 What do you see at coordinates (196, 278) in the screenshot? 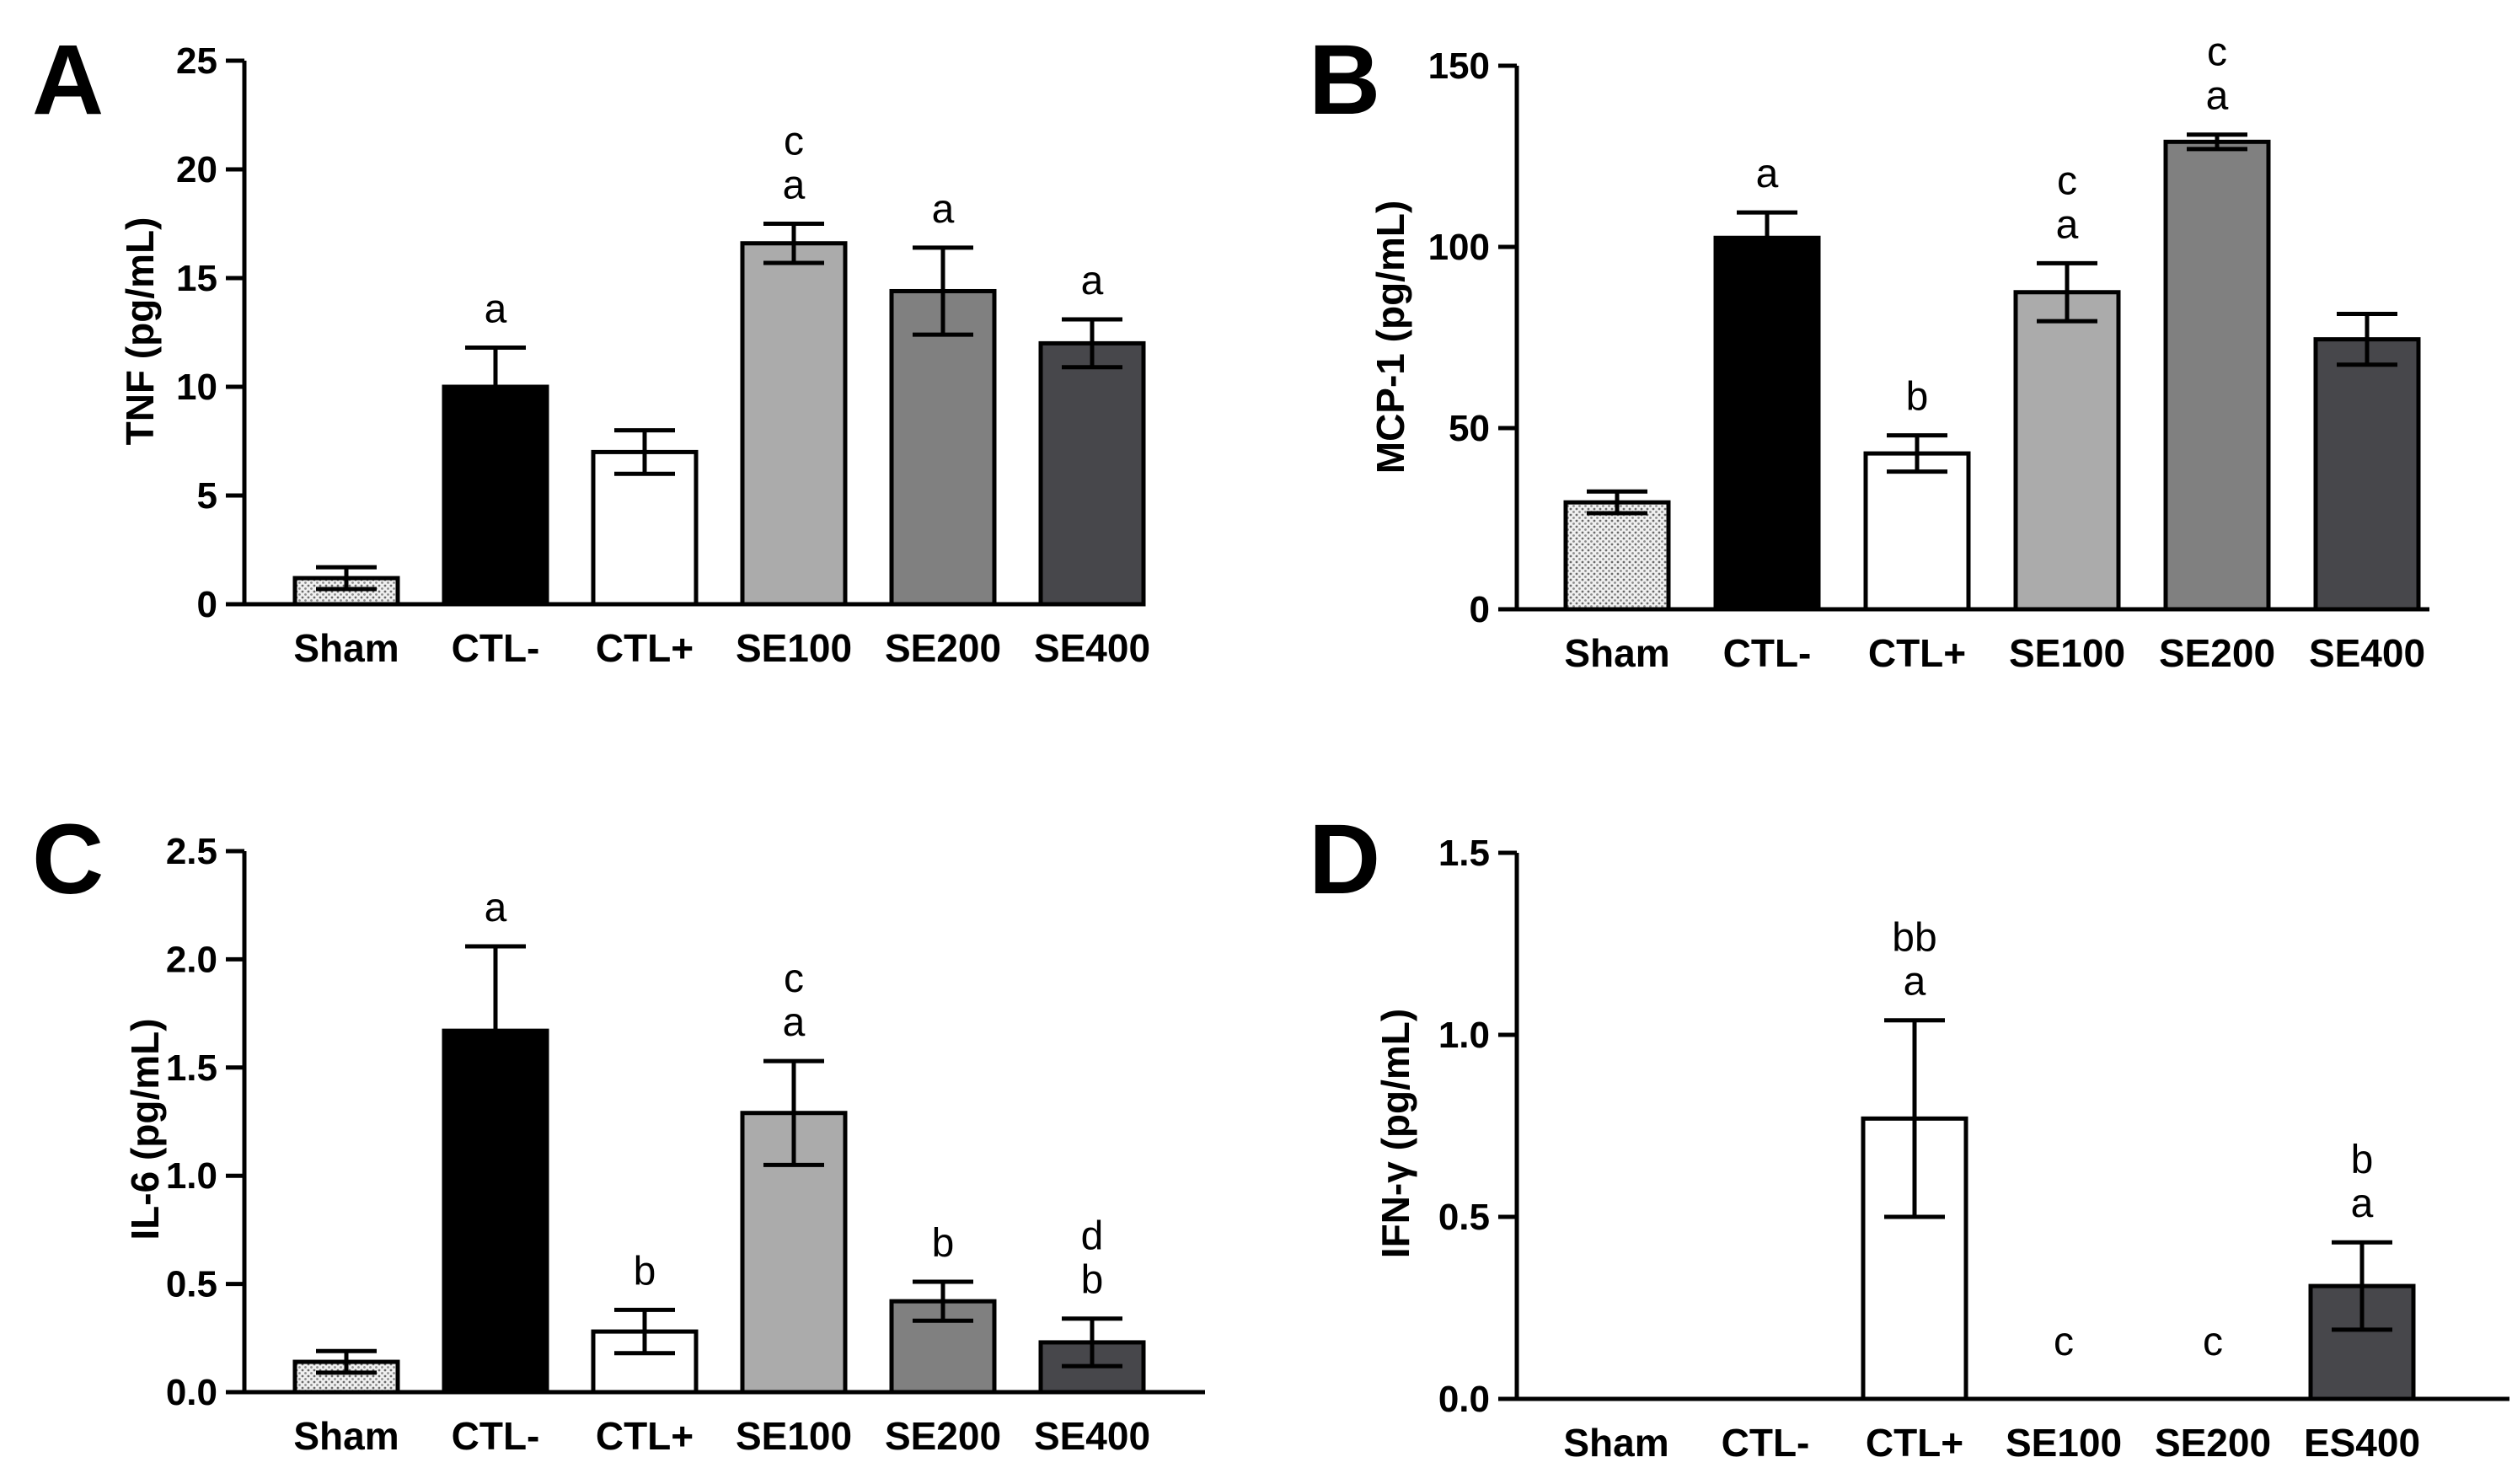
I see `y-tick-label: 15` at bounding box center [196, 278].